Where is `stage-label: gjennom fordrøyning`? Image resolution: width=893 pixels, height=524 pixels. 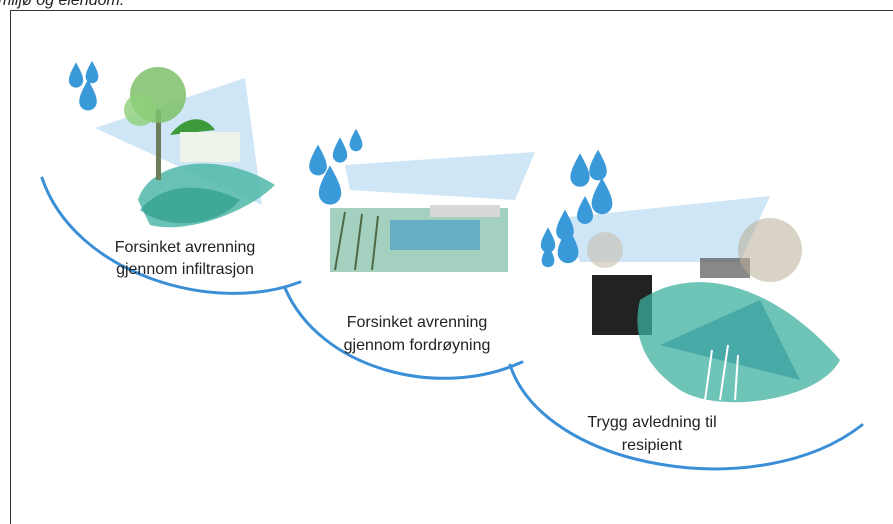
stage-label: gjennom fordrøyning is located at coordinates (417, 345).